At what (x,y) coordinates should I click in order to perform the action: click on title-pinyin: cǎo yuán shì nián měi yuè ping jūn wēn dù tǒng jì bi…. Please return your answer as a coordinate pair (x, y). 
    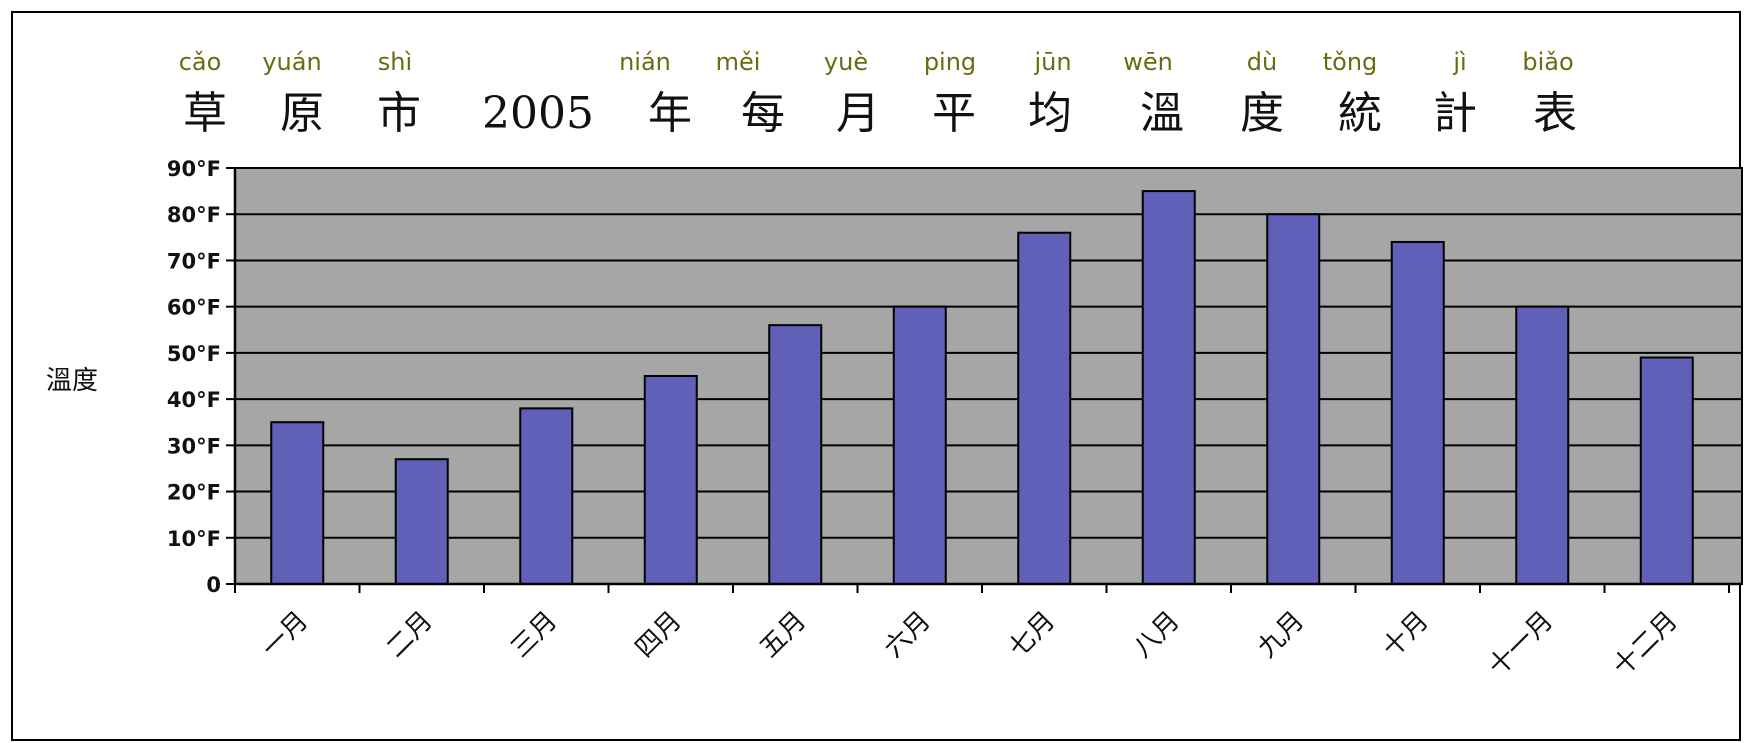
    Looking at the image, I should click on (876, 62).